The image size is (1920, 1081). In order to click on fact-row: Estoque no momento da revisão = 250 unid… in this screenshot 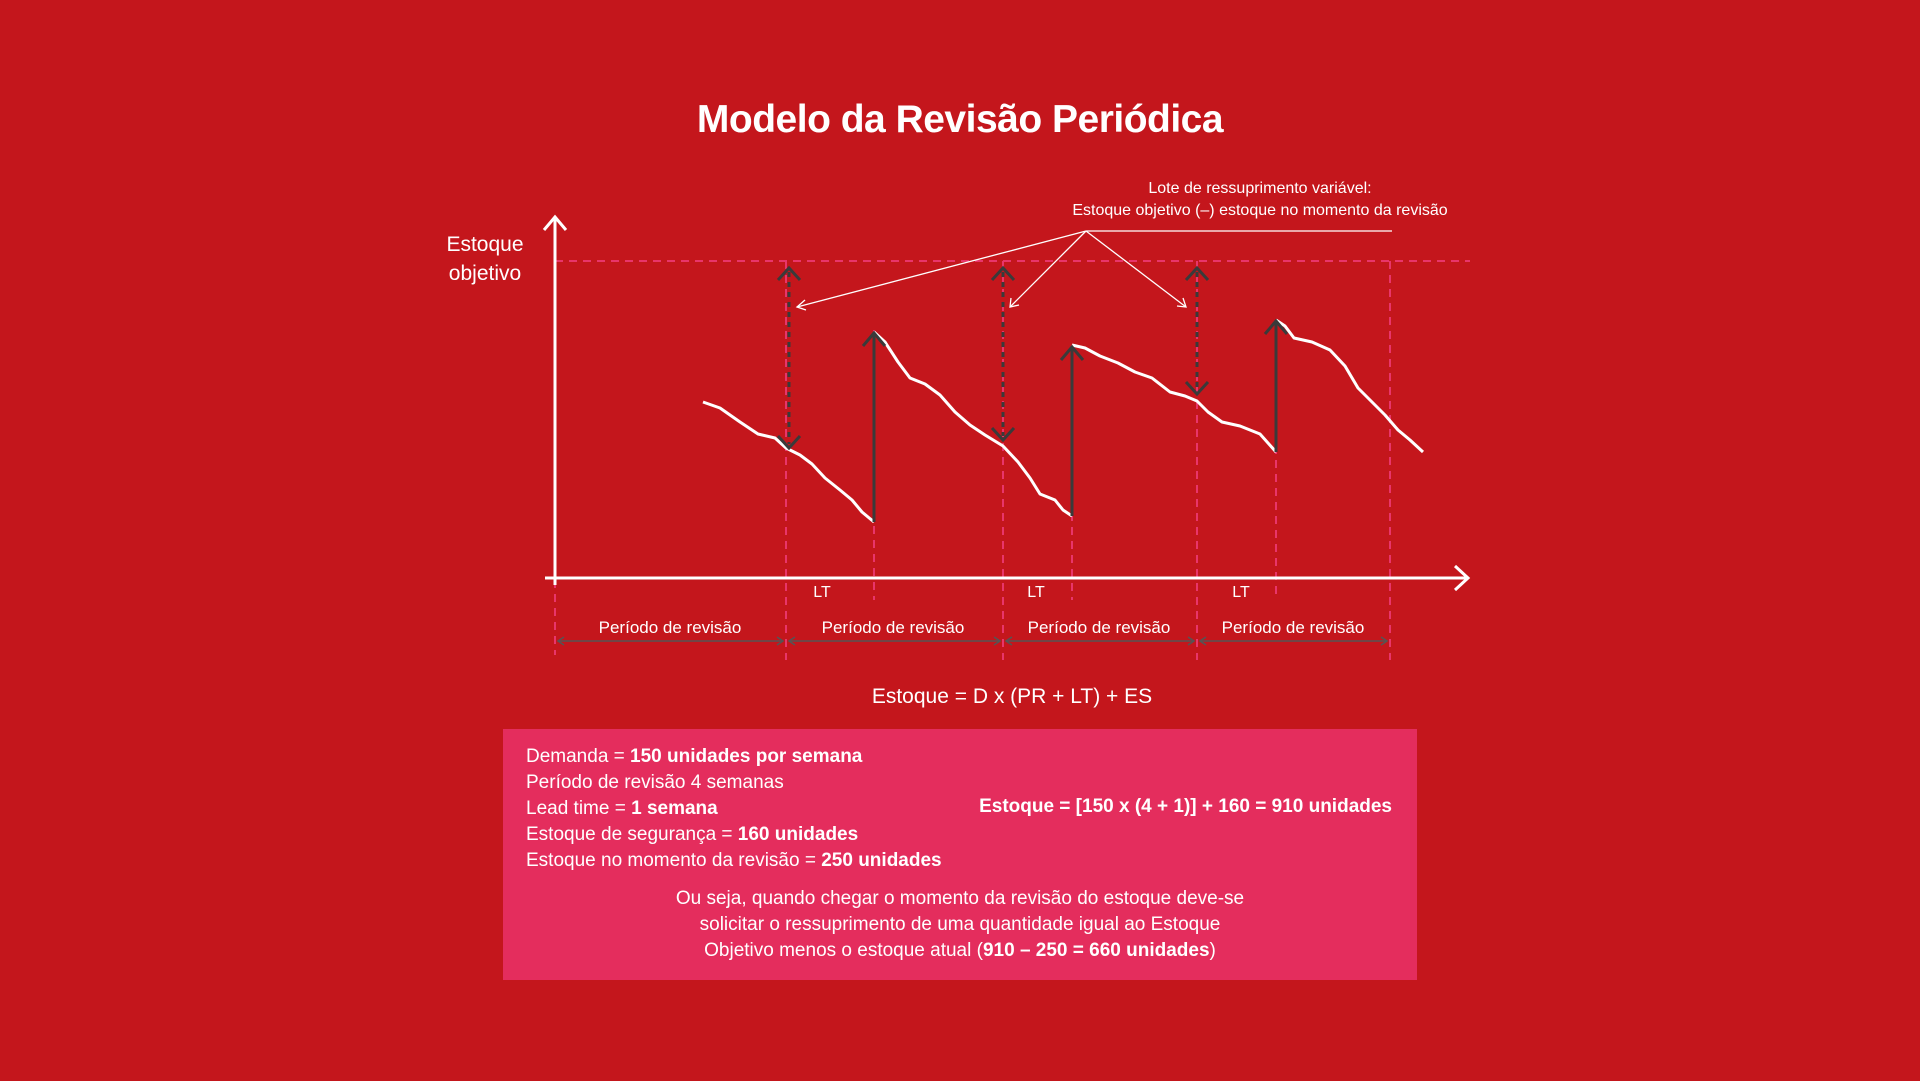, I will do `click(734, 861)`.